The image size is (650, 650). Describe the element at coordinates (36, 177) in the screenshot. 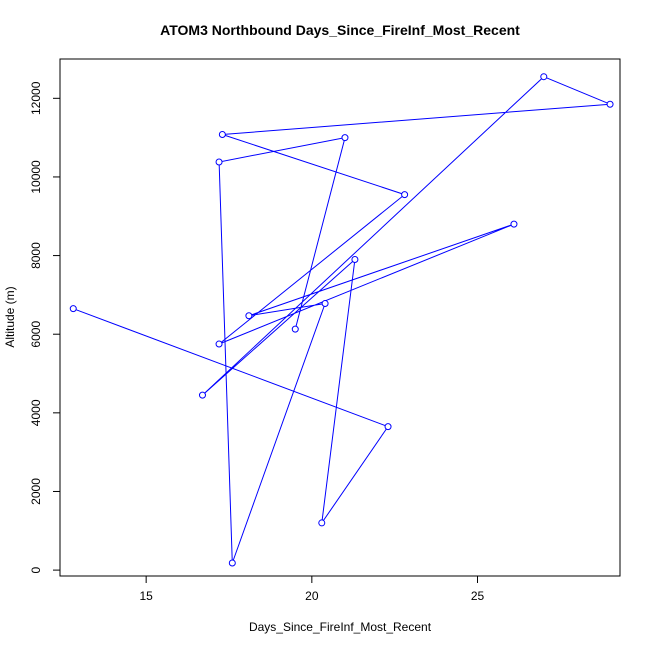

I see `y-tick-label: 10000` at that location.